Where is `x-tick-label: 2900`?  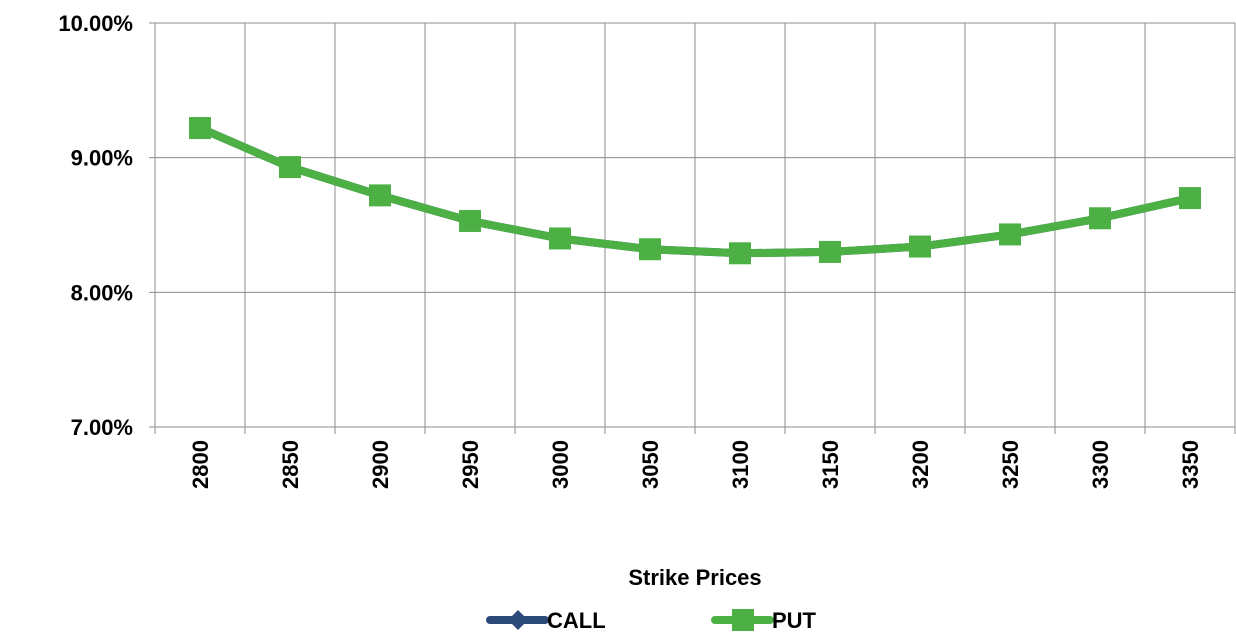 x-tick-label: 2900 is located at coordinates (380, 464).